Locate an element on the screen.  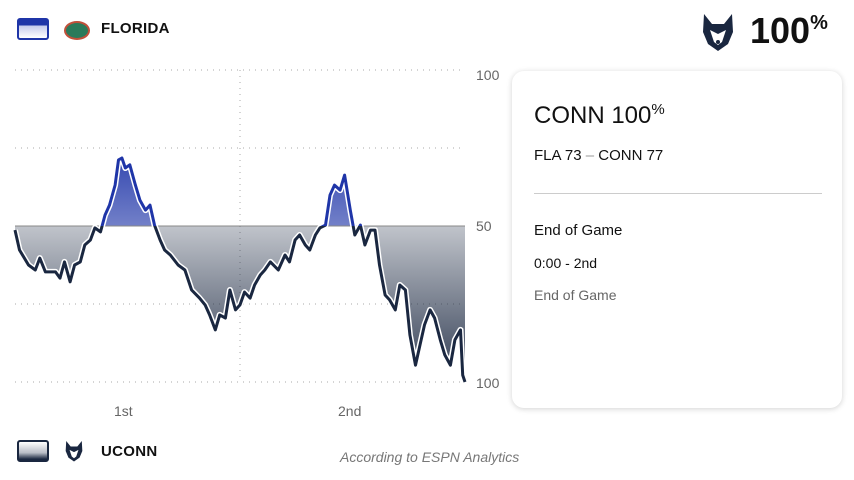
florida-swatch is located at coordinates (33, 29).